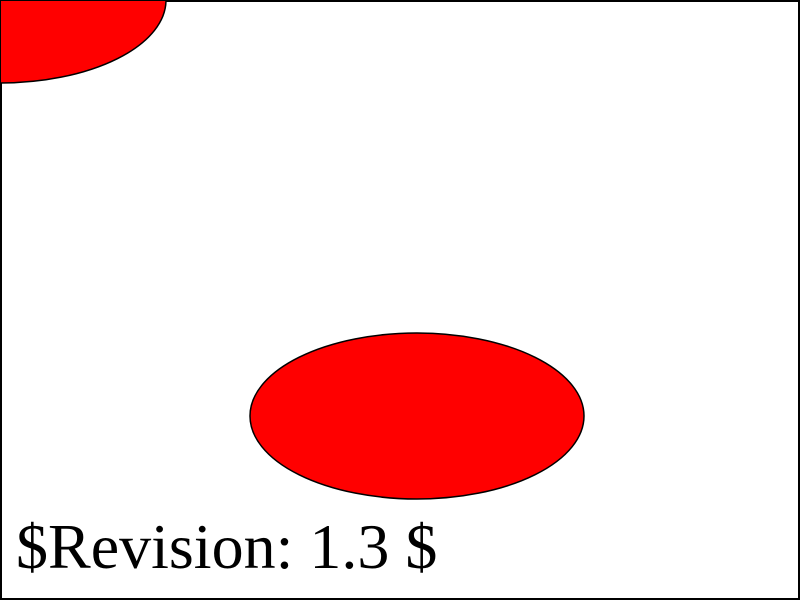 The height and width of the screenshot is (600, 800). What do you see at coordinates (417, 416) in the screenshot?
I see `center-ellipse` at bounding box center [417, 416].